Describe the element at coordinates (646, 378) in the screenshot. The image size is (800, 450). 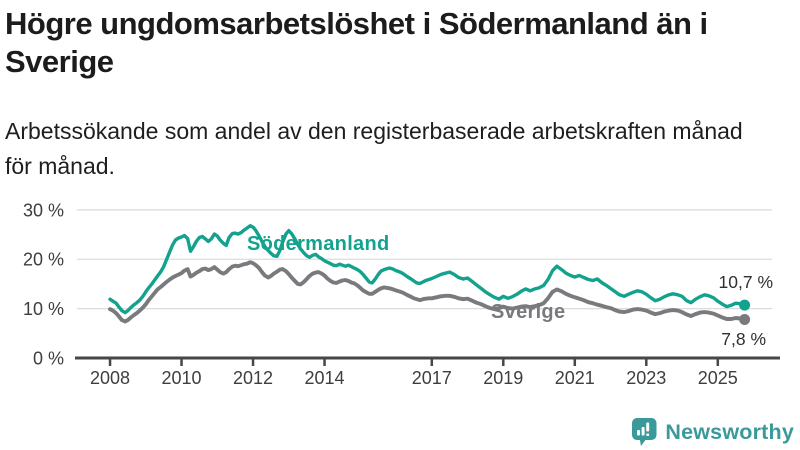
I see `x-axis-label-2023: 2023` at that location.